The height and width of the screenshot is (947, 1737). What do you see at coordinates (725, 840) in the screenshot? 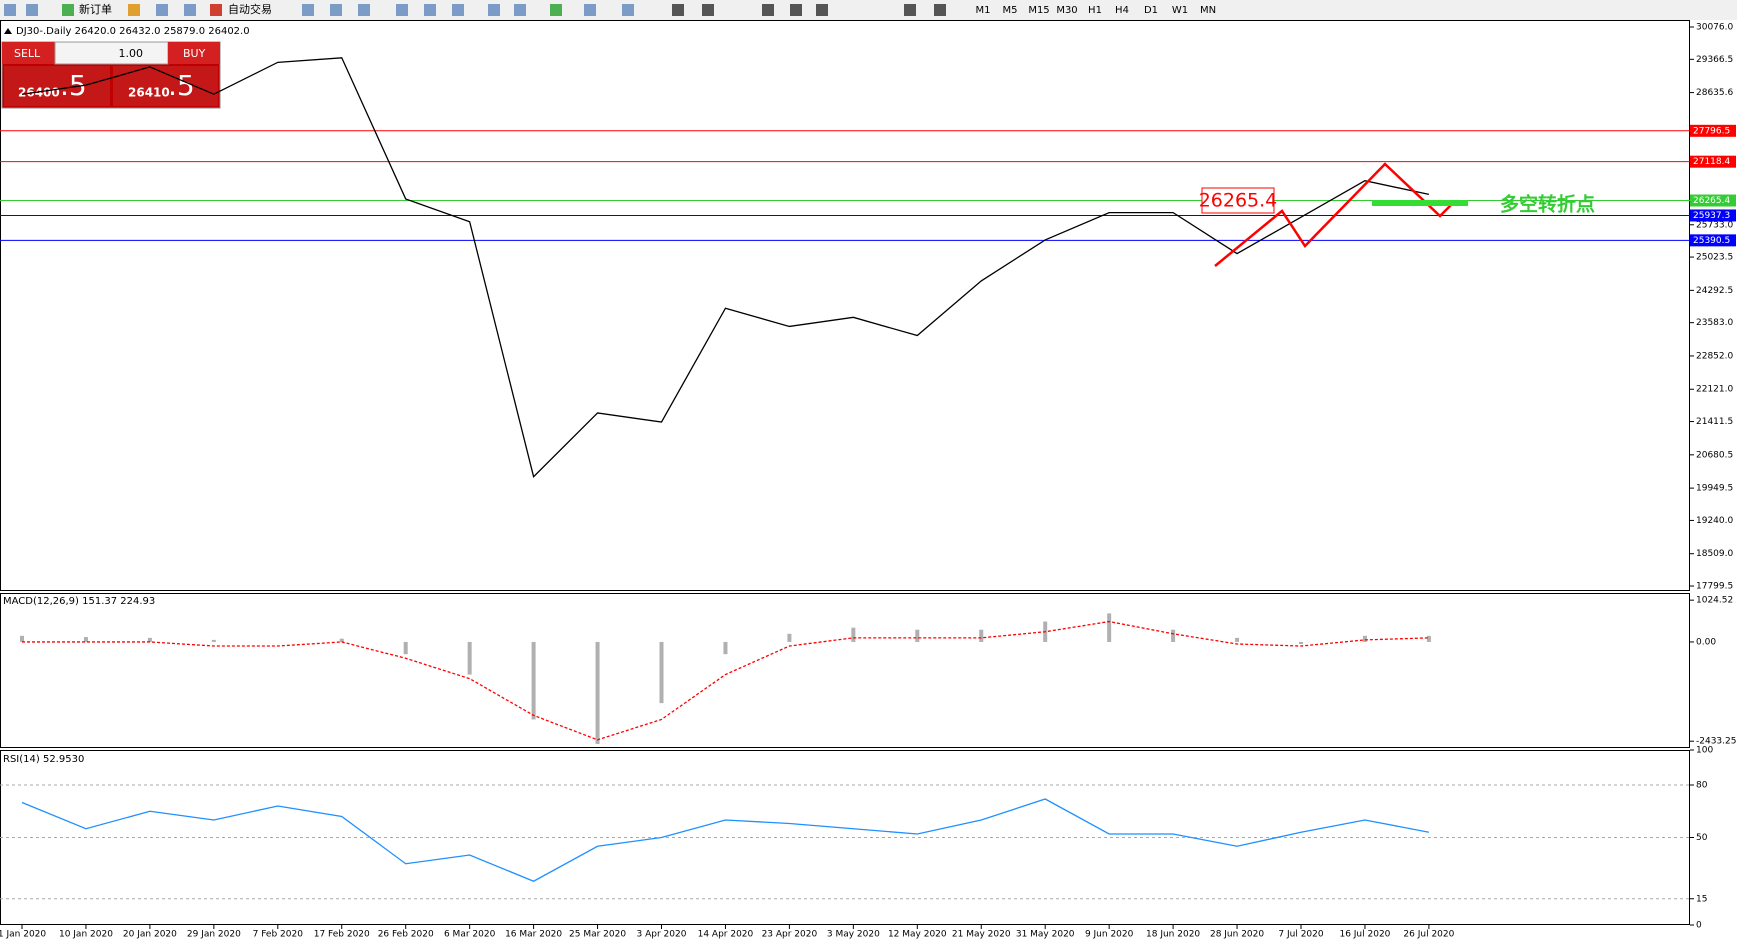
I see `price-line` at bounding box center [725, 840].